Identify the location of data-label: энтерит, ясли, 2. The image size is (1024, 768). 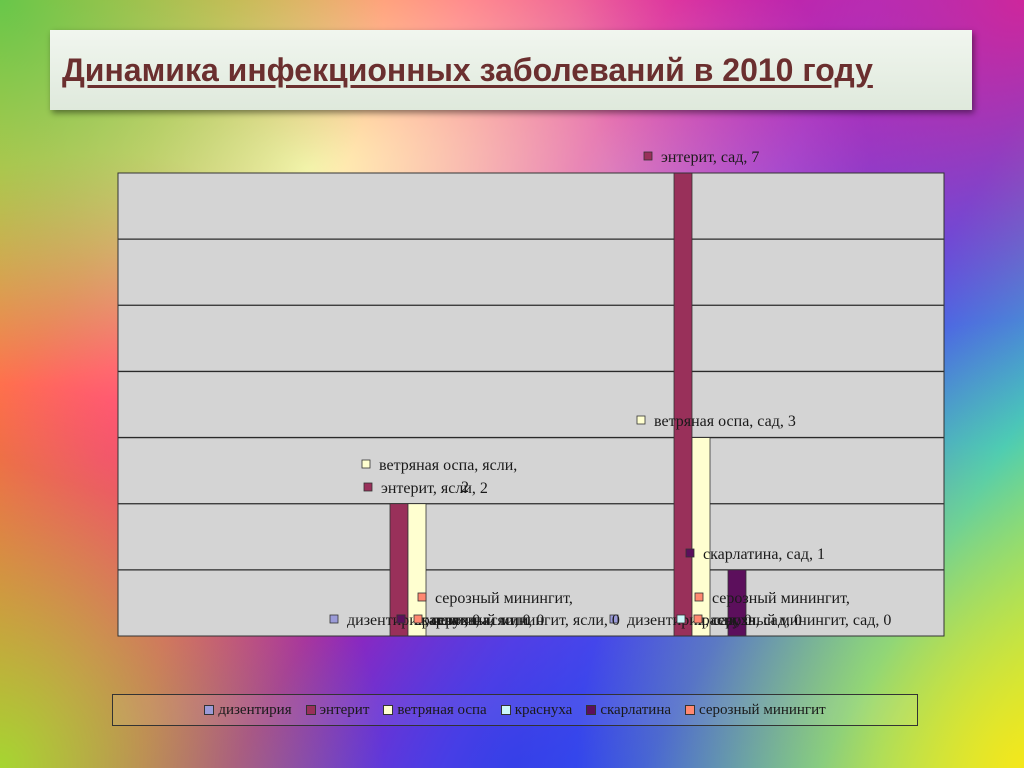
(434, 488).